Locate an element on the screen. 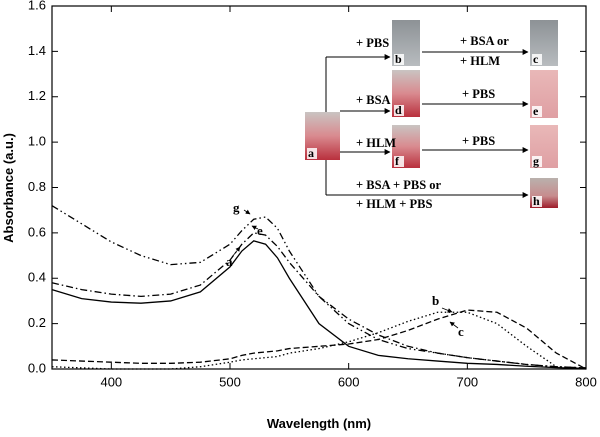  y-tick-label: 0.0 is located at coordinates (37, 367).